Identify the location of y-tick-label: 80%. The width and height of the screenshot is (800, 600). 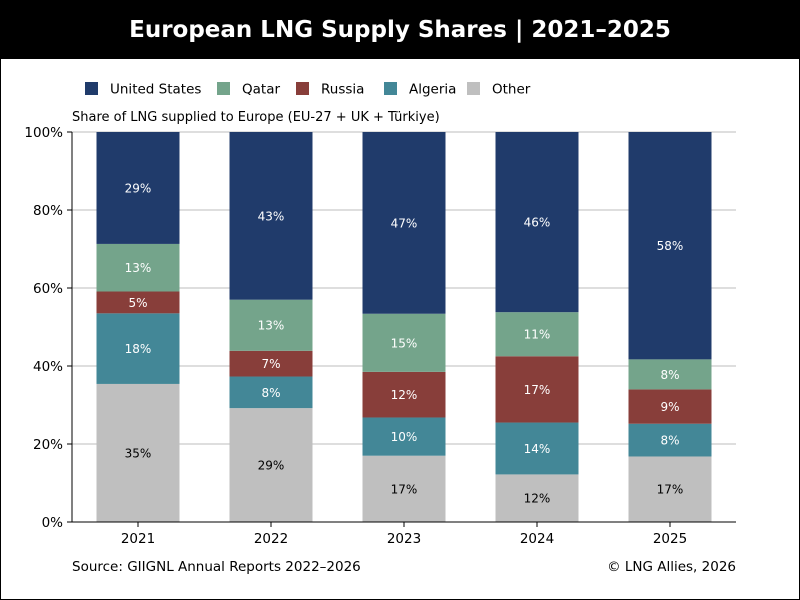
(48, 211).